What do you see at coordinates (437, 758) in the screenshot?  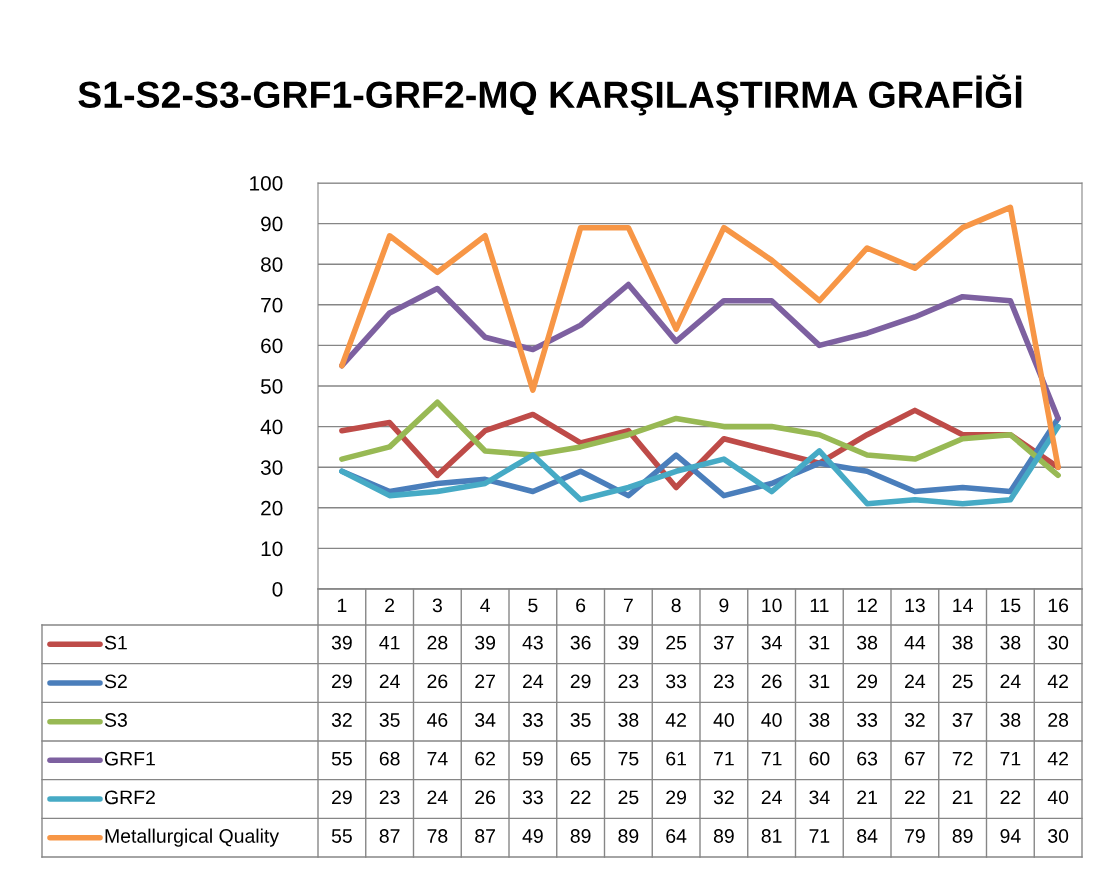 I see `data-label: 74` at bounding box center [437, 758].